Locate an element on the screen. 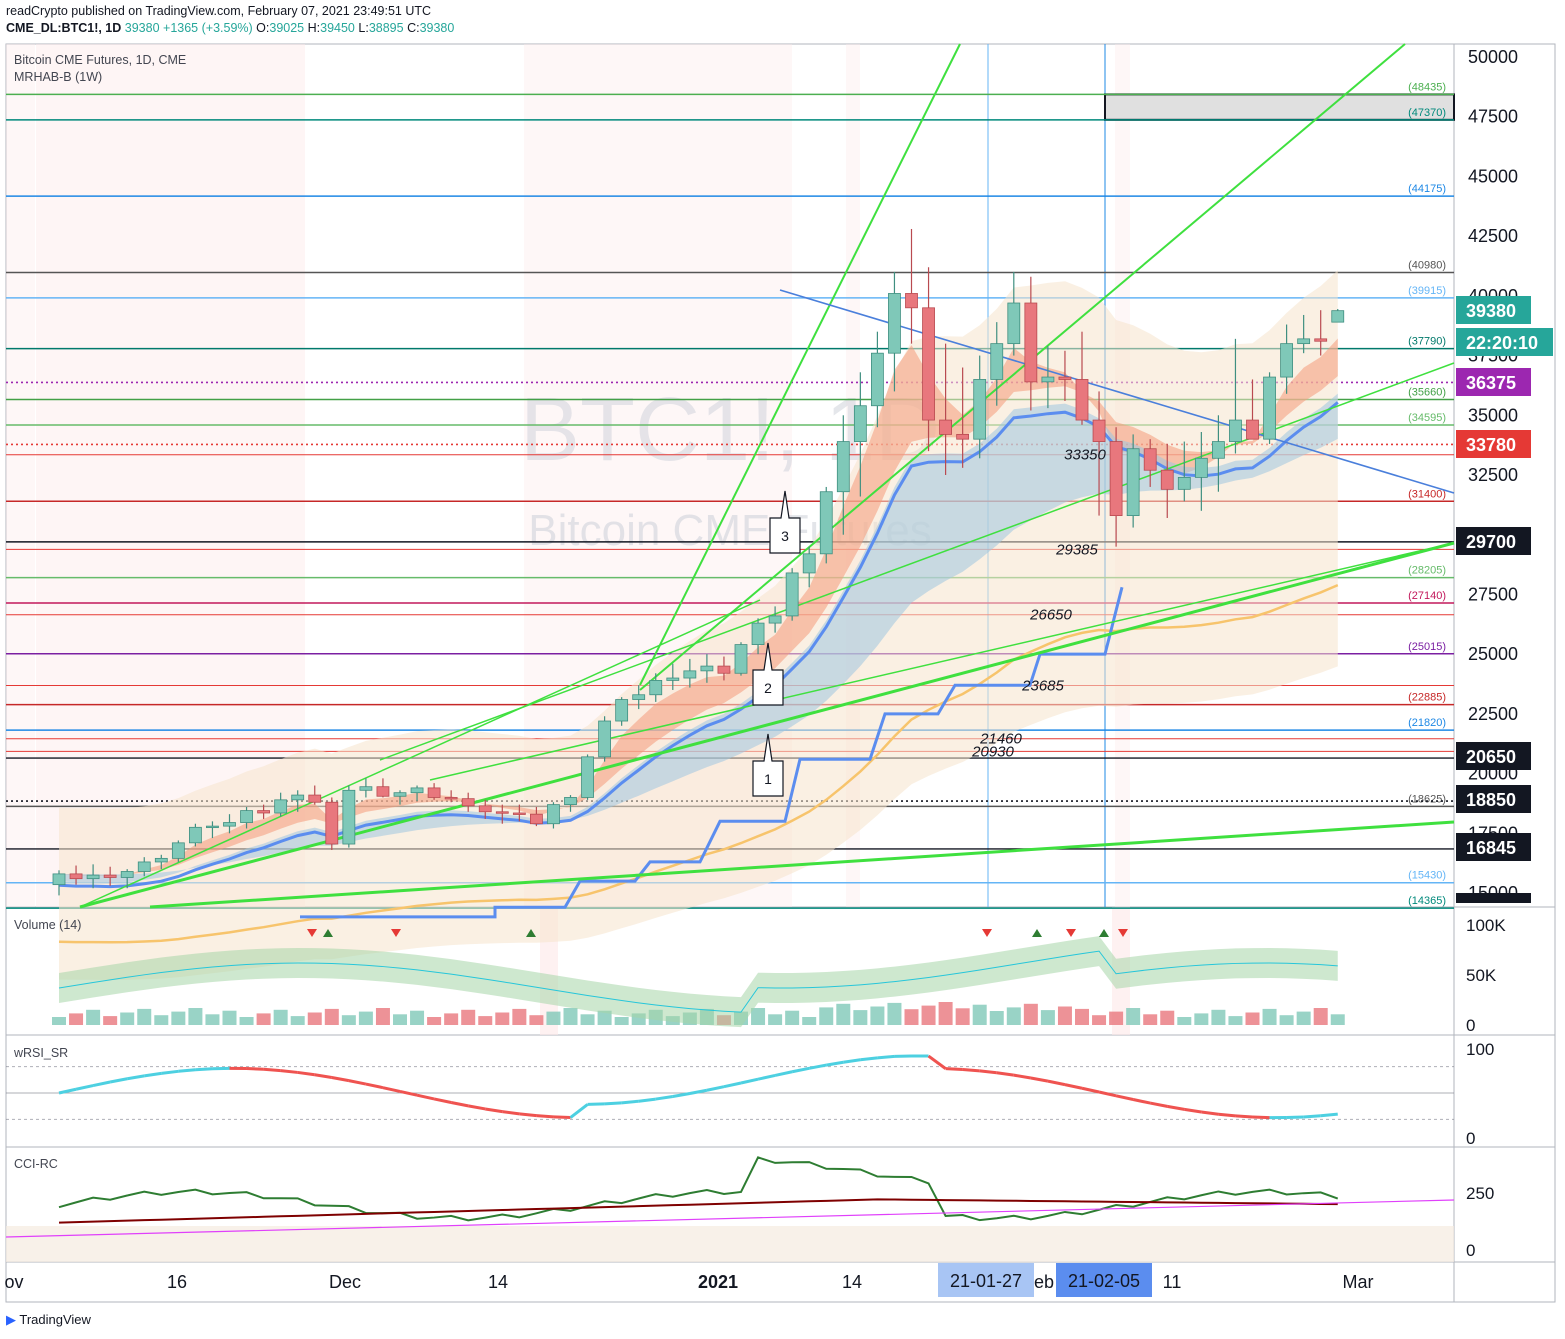  low-label: L: is located at coordinates (363, 28).